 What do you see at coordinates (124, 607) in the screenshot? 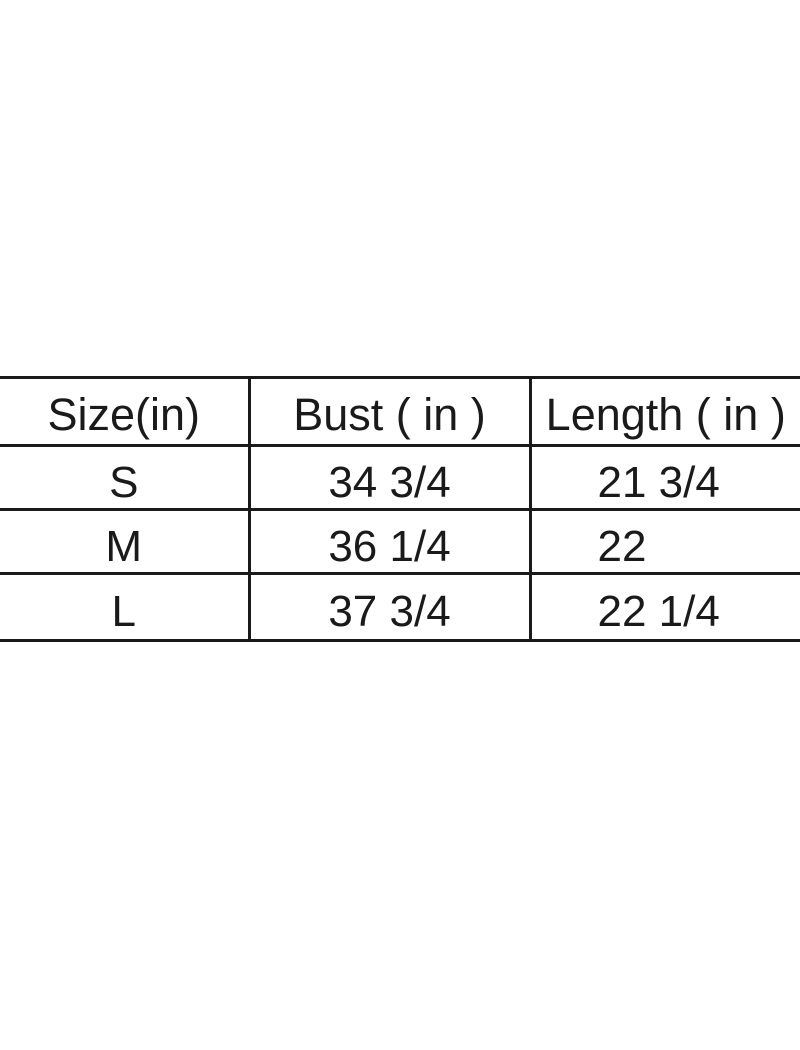
I see `size-cell-l: L` at bounding box center [124, 607].